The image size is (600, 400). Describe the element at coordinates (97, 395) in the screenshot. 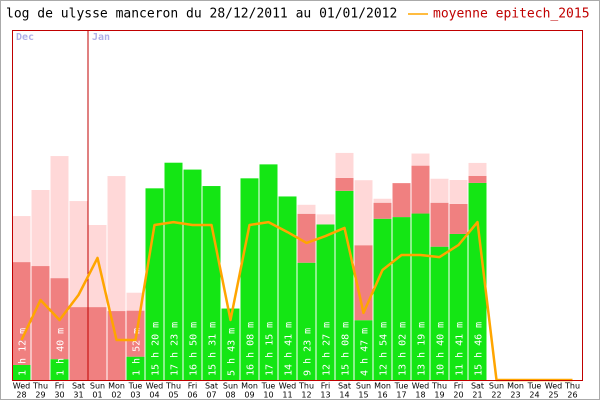

I see `x-tick-label: 01` at that location.